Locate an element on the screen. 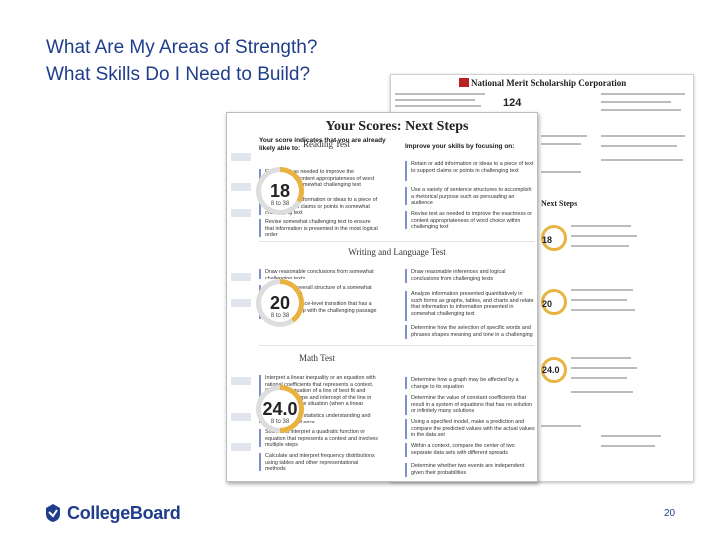 The height and width of the screenshot is (540, 720). reading-score-gauge is located at coordinates (280, 191).